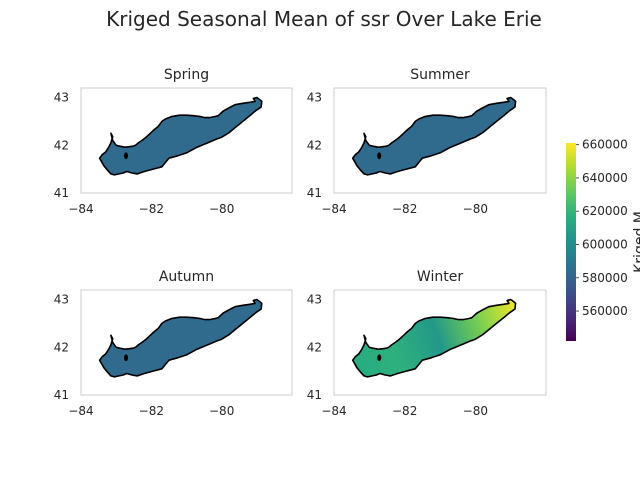  What do you see at coordinates (605, 211) in the screenshot?
I see `colorbar-tick-label: 620000` at bounding box center [605, 211].